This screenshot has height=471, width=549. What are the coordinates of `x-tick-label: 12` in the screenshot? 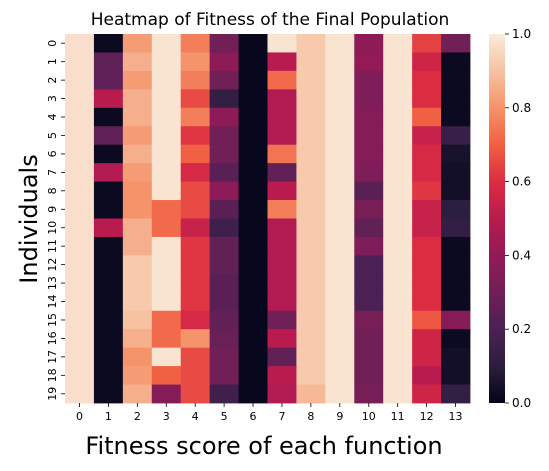 It's located at (427, 416).